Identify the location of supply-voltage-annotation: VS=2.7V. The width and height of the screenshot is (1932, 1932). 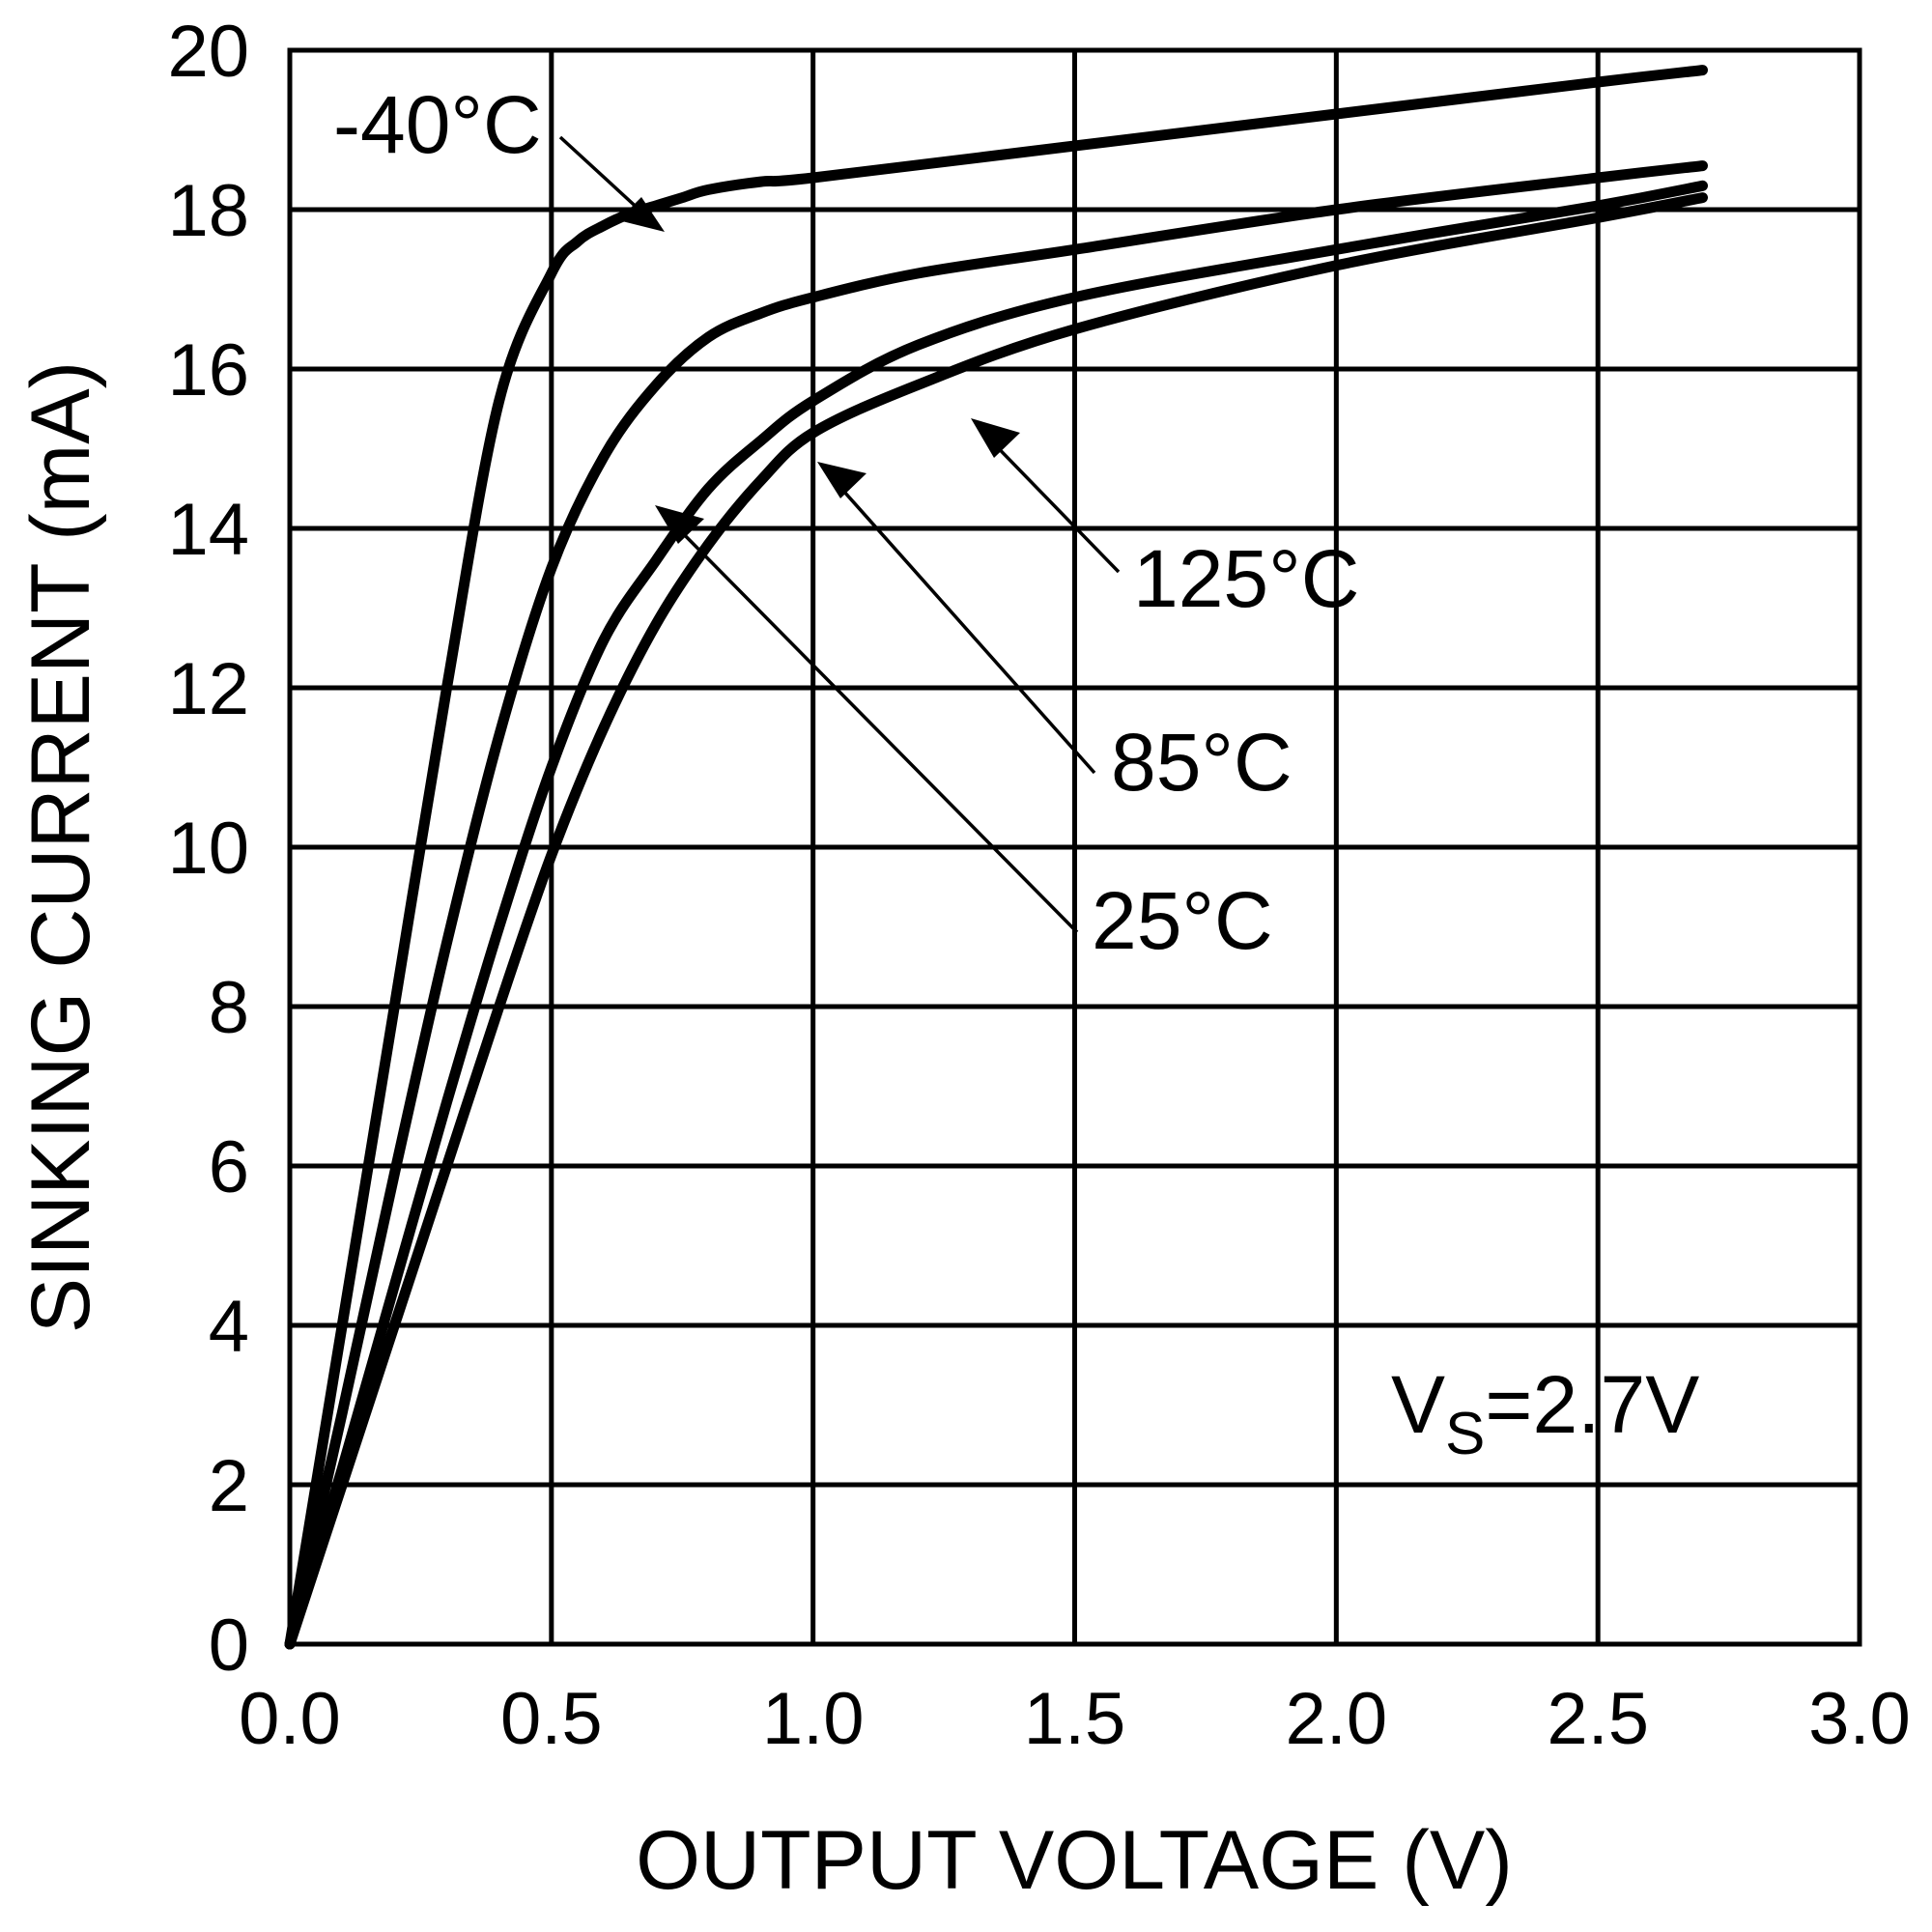
(1545, 1413).